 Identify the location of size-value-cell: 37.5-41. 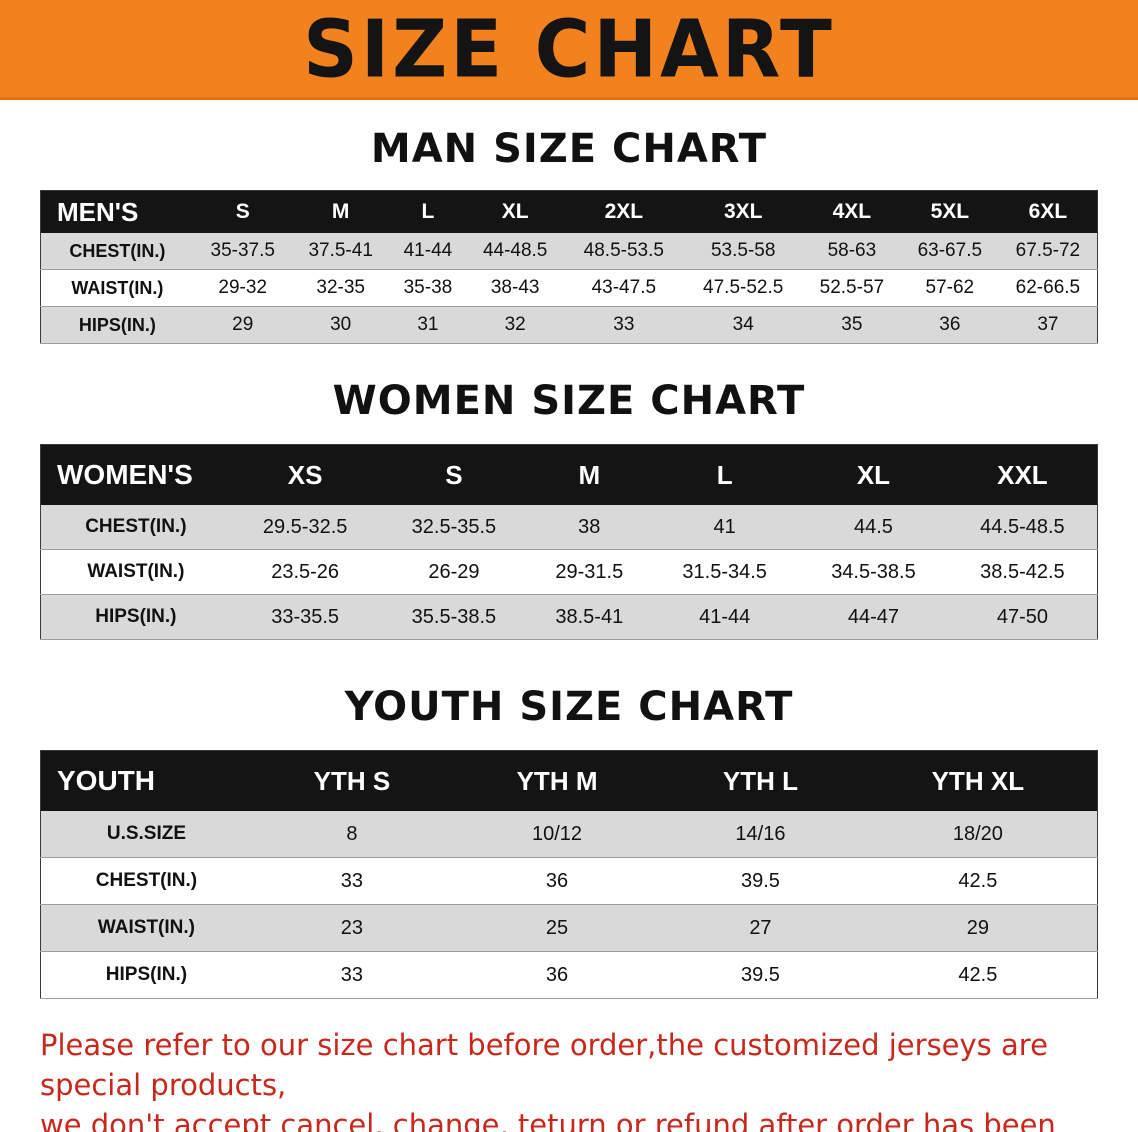
(340, 250).